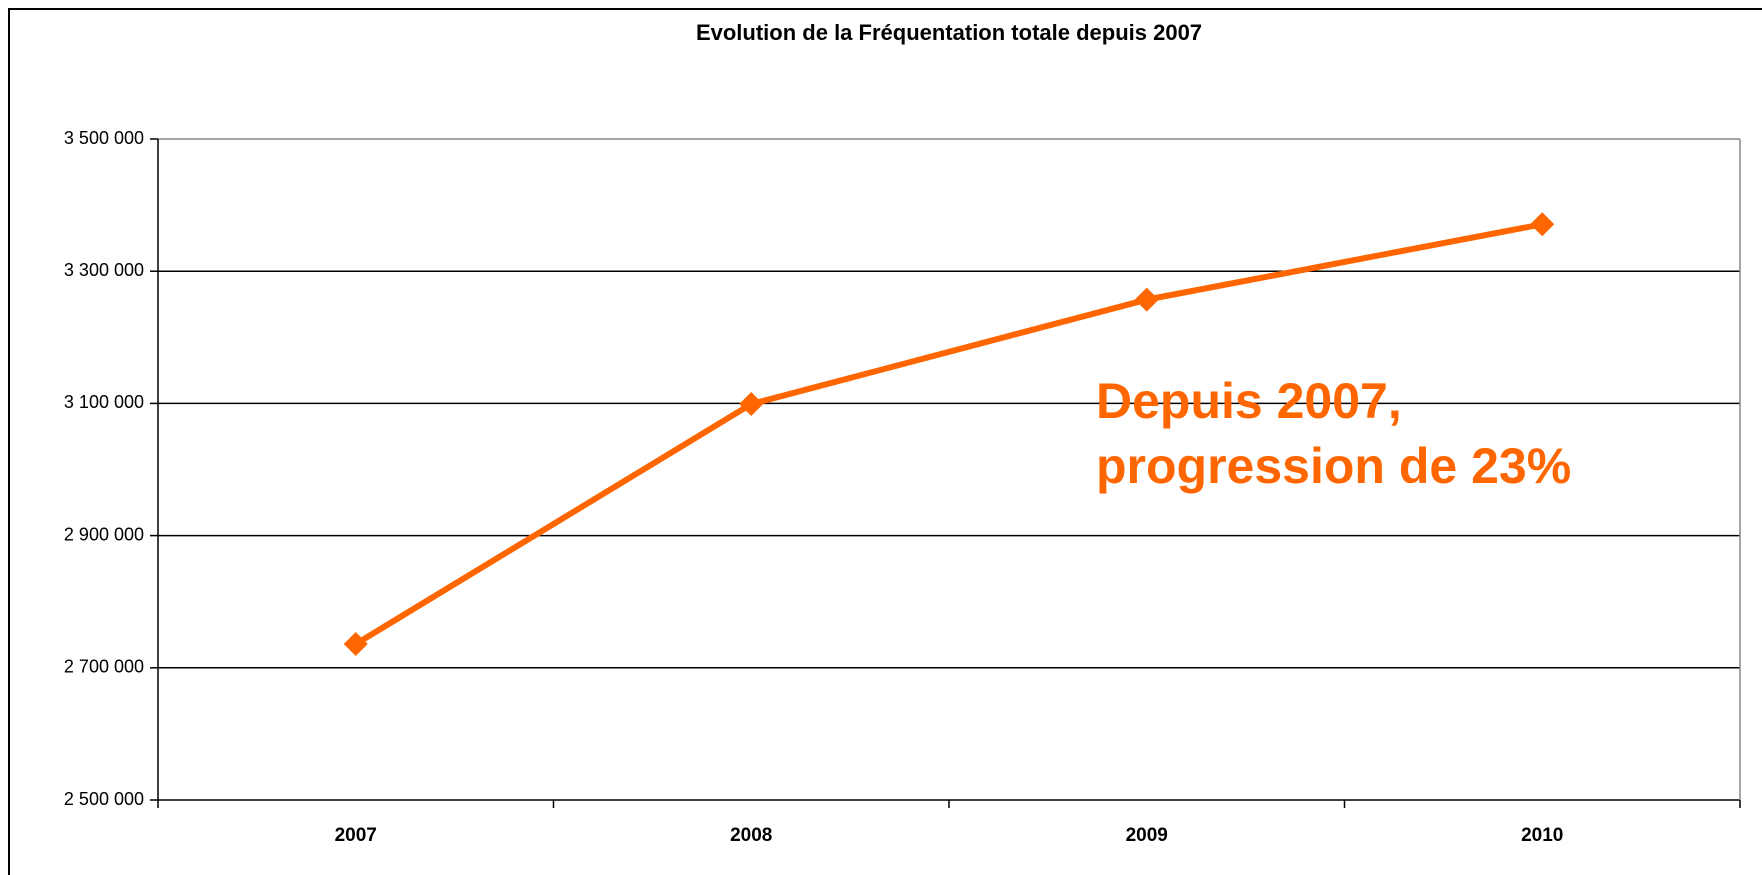 This screenshot has width=1762, height=875. I want to click on annotation: Depuis 2007,, so click(1249, 401).